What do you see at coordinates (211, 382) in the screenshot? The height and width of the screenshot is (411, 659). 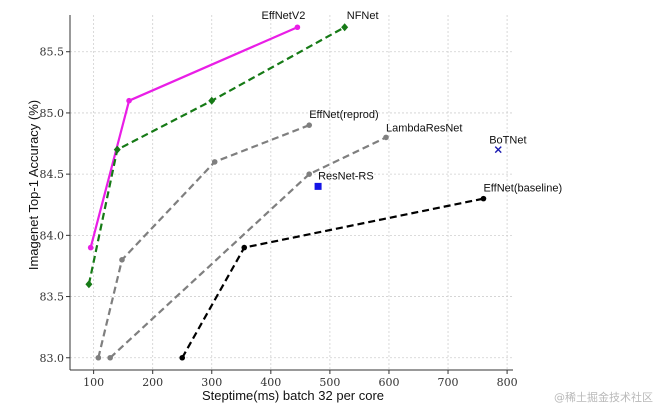 I see `x-tick-label: 300` at bounding box center [211, 382].